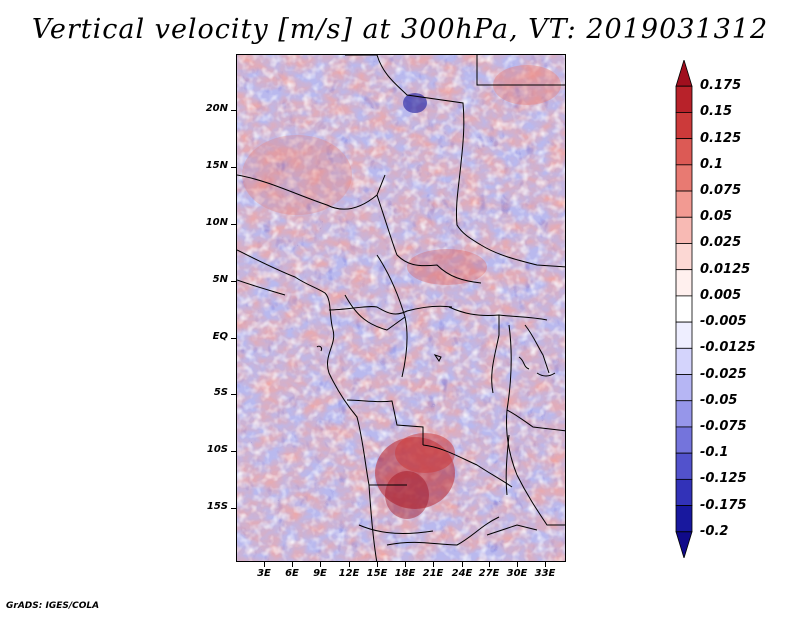  I want to click on colorbar-level-label: 0.1, so click(712, 164).